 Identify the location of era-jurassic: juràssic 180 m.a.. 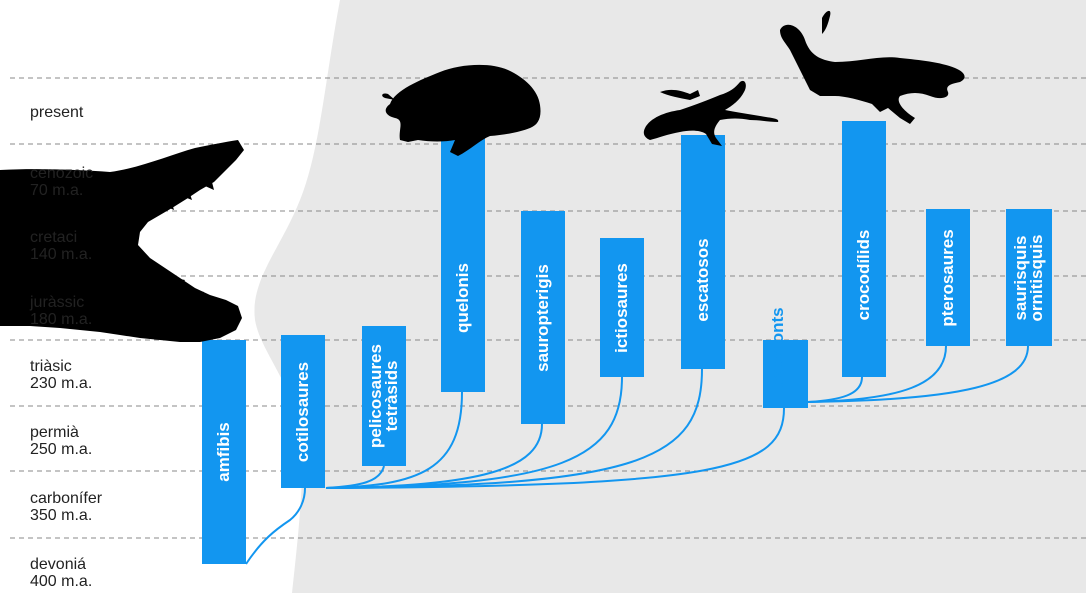
(61, 311).